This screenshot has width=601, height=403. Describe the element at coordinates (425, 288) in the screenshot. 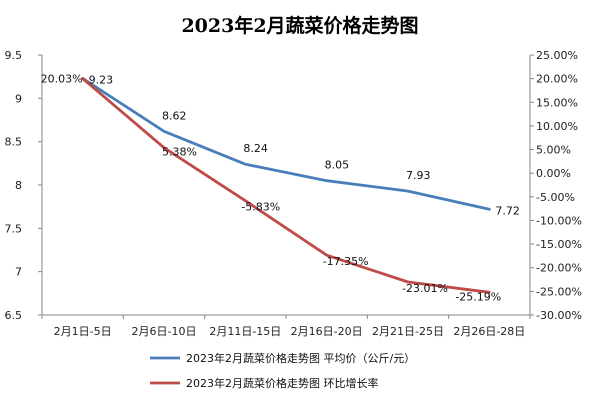

I see `data-label: -23.01%` at that location.